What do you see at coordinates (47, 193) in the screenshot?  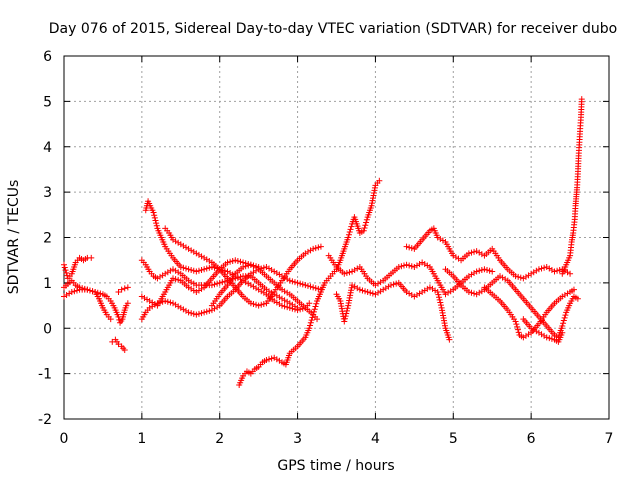 I see `y-tick-label: 3` at bounding box center [47, 193].